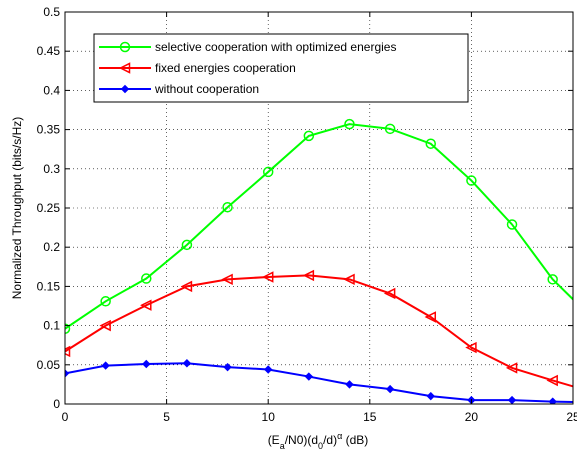 This screenshot has width=577, height=459. Describe the element at coordinates (49, 130) in the screenshot. I see `y-tick-label: 0.35` at that location.